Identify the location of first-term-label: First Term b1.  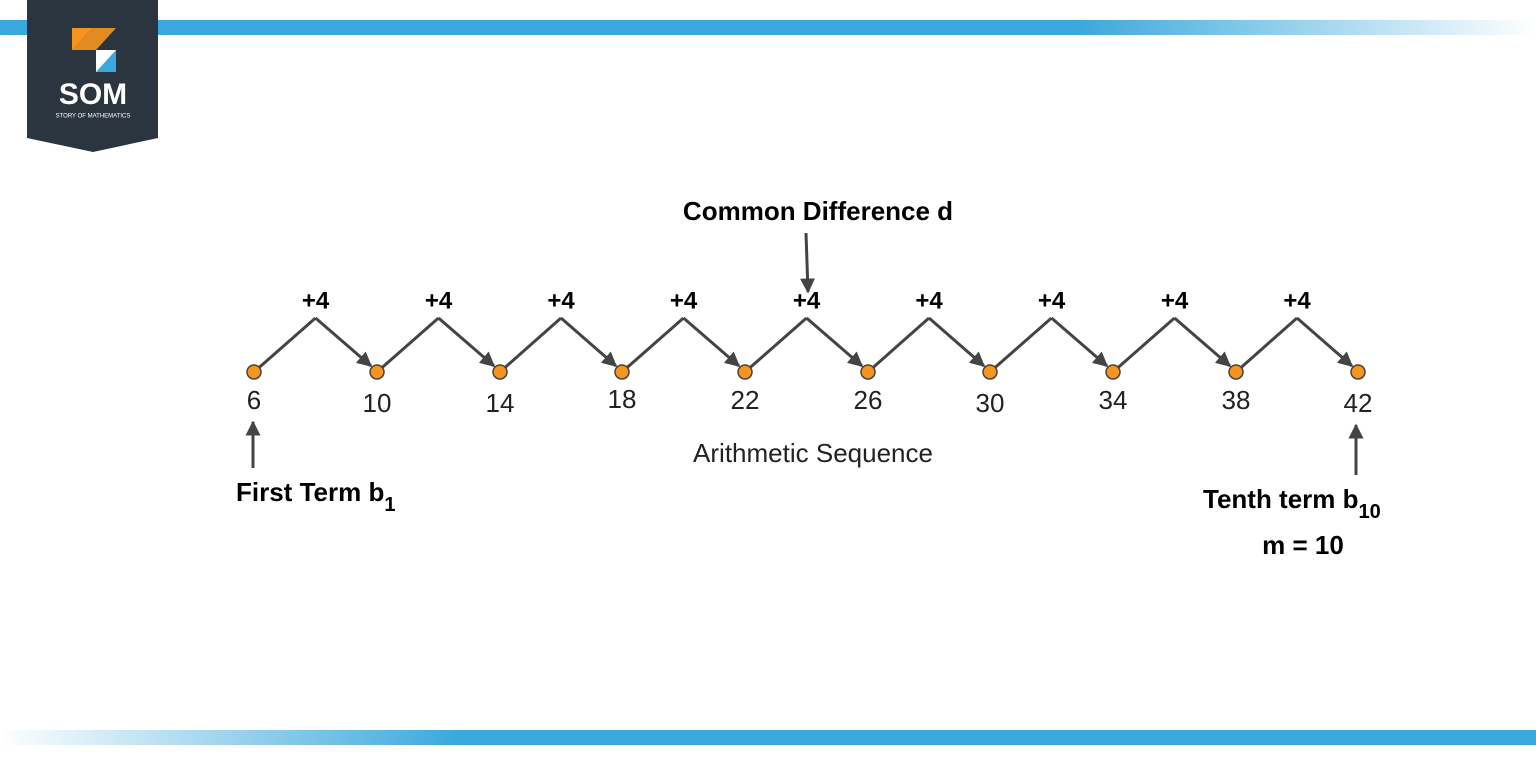
(315, 496).